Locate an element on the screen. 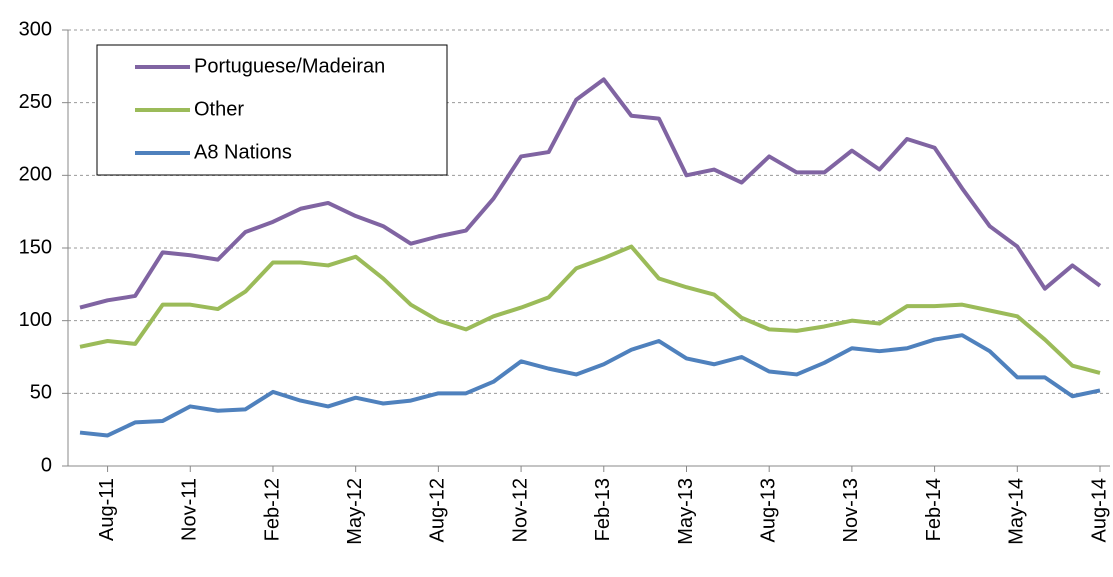  x-tick-label: Aug-13 is located at coordinates (768, 510).